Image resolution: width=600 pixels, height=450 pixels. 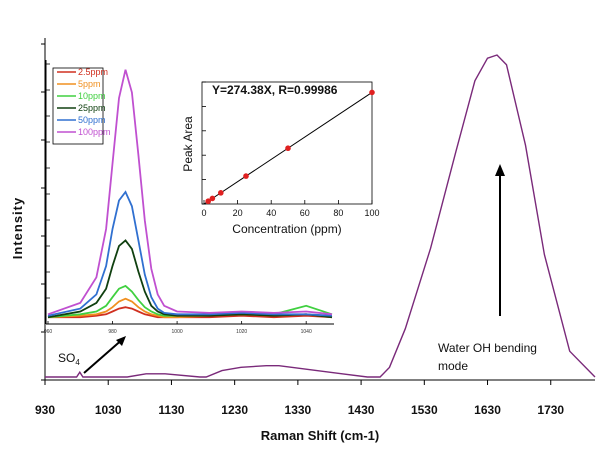 I want to click on series-line-2.5ppm, so click(x=190, y=312).